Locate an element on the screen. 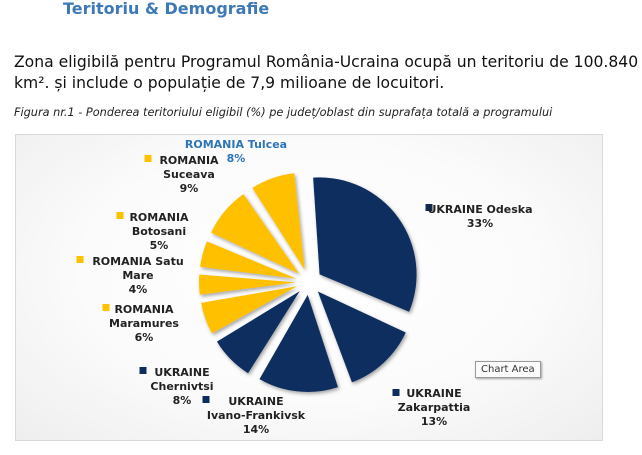 Image resolution: width=642 pixels, height=455 pixels. pie-slice-maramures is located at coordinates (249, 310).